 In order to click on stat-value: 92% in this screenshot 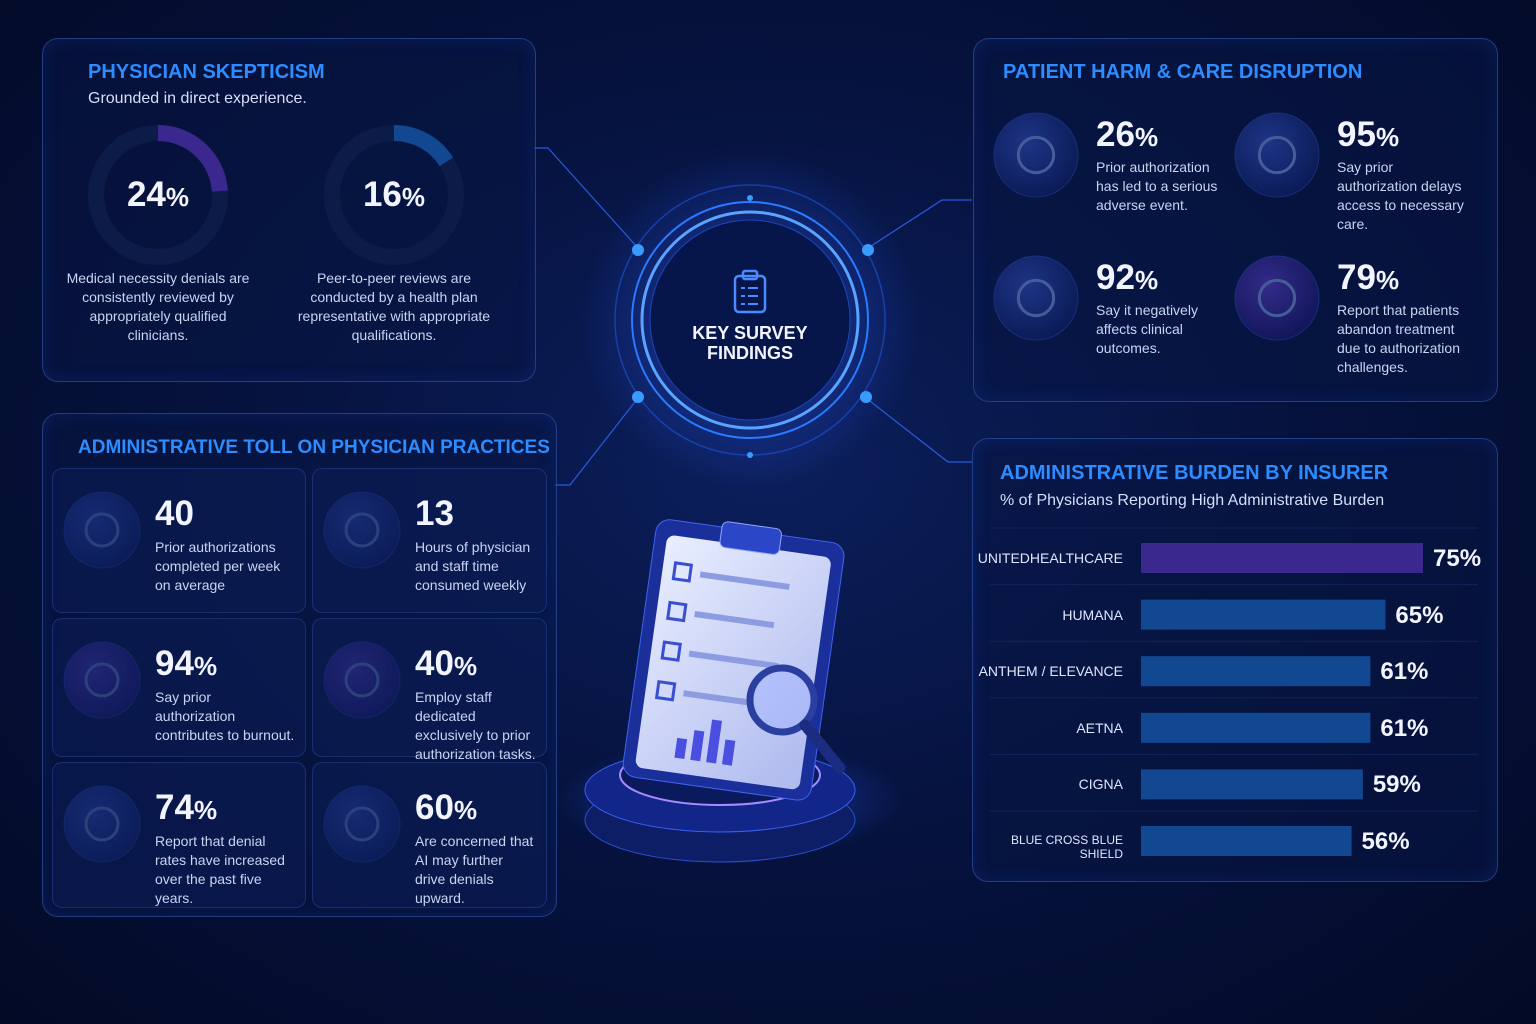, I will do `click(1127, 278)`.